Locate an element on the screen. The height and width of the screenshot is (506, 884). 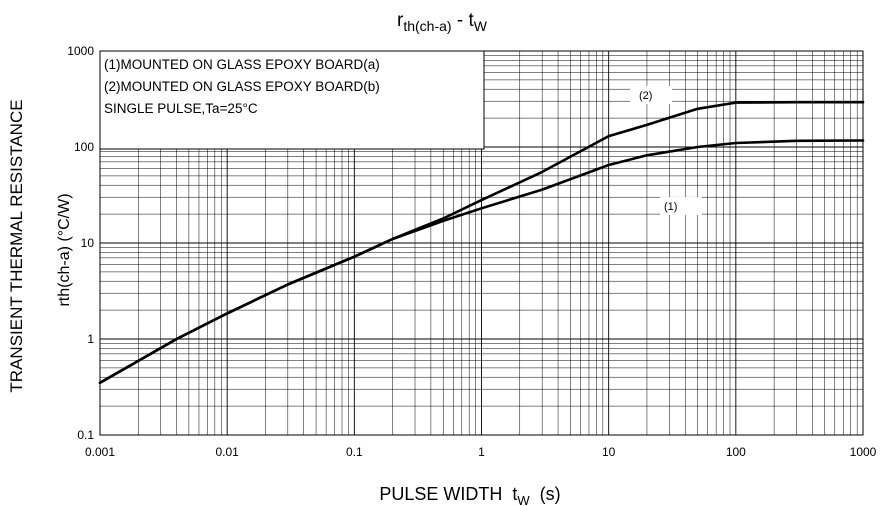
title-main: r is located at coordinates (400, 20).